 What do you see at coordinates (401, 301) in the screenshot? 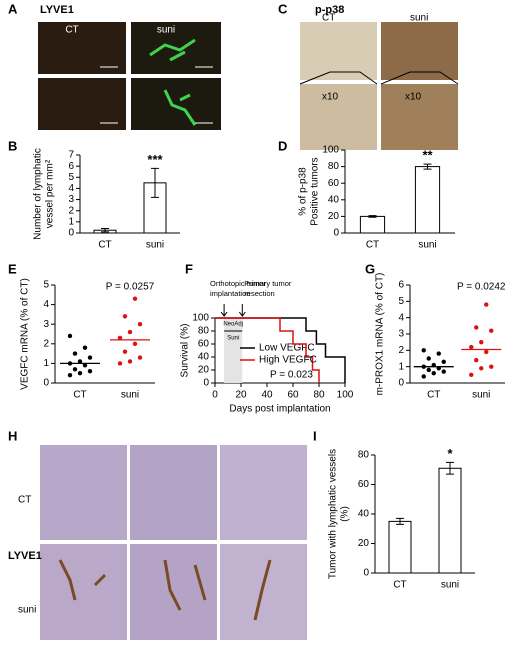
I see `y-tick-label: 5` at bounding box center [401, 301].